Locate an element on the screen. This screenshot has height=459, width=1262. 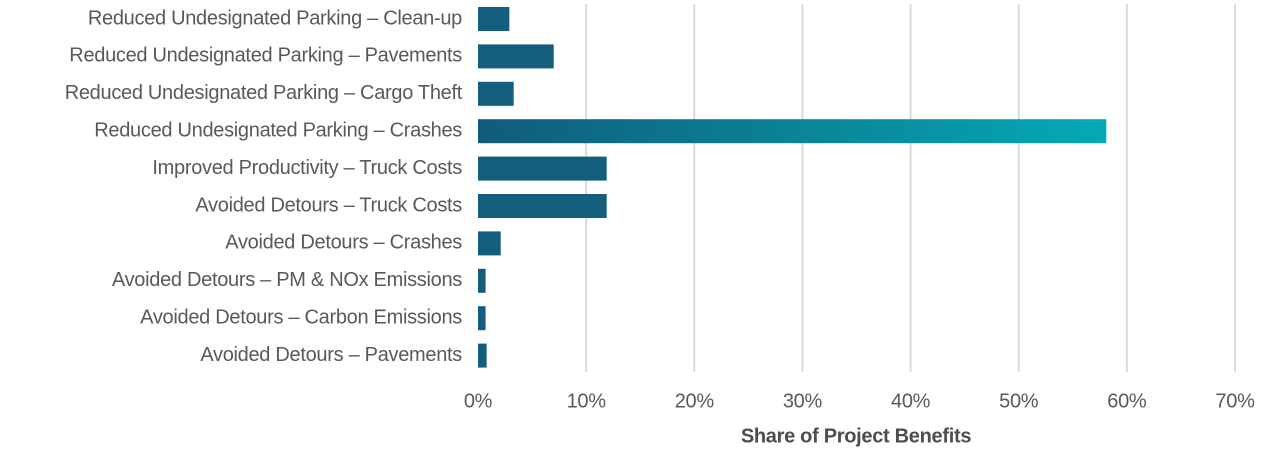
x-tick-label: 70% is located at coordinates (1235, 401).